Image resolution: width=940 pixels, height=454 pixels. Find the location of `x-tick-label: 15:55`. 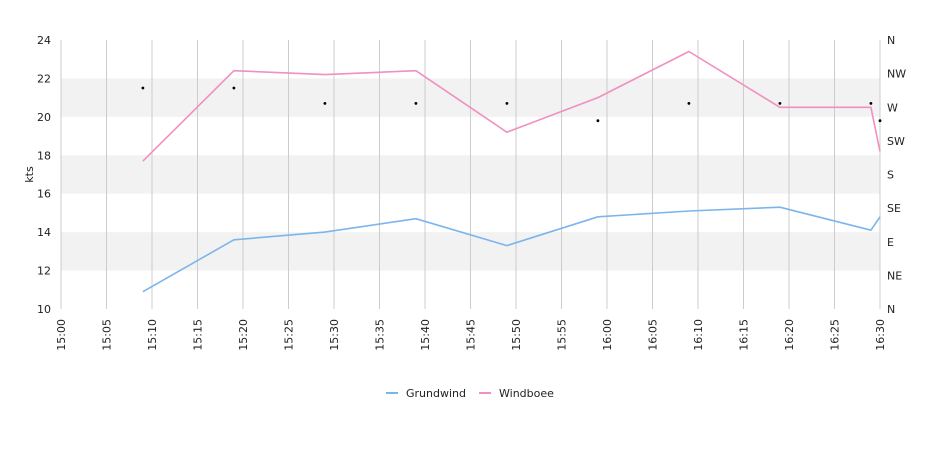

x-tick-label: 15:55 is located at coordinates (562, 335).